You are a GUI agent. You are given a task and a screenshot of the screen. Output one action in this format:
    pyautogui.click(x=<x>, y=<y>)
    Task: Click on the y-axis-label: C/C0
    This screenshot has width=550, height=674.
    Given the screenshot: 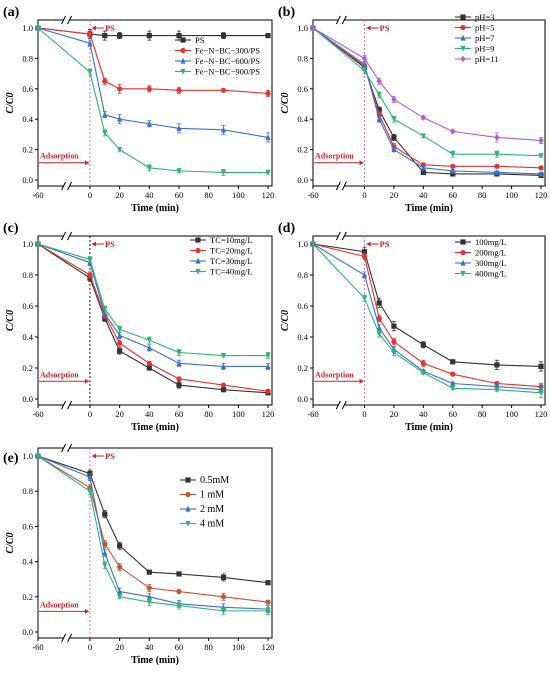 What is the action you would take?
    pyautogui.click(x=10, y=102)
    